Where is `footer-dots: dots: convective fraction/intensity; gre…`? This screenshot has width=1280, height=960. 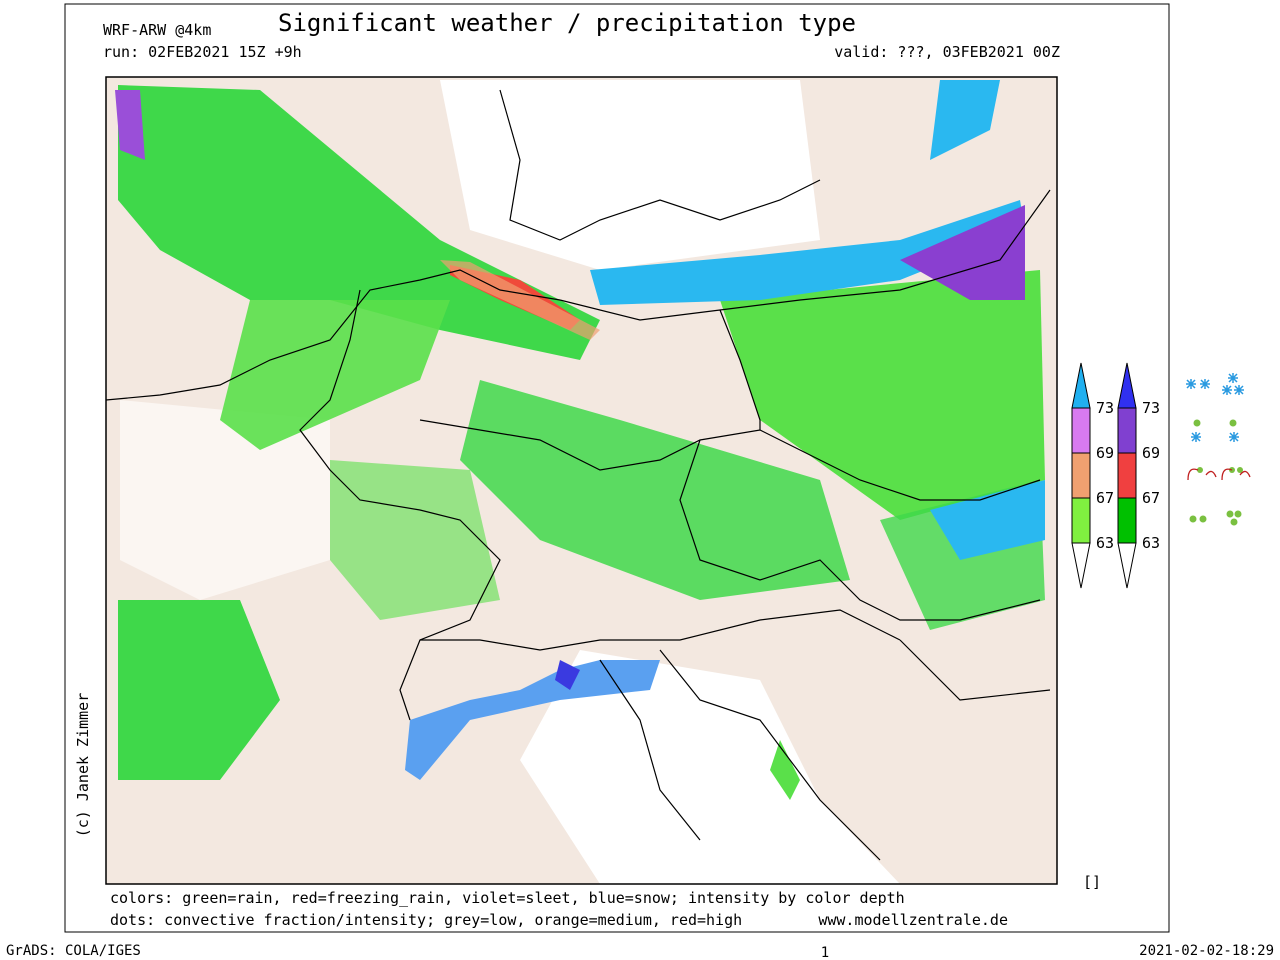
footer-dots: dots: convective fraction/intensity; gre… is located at coordinates (426, 920).